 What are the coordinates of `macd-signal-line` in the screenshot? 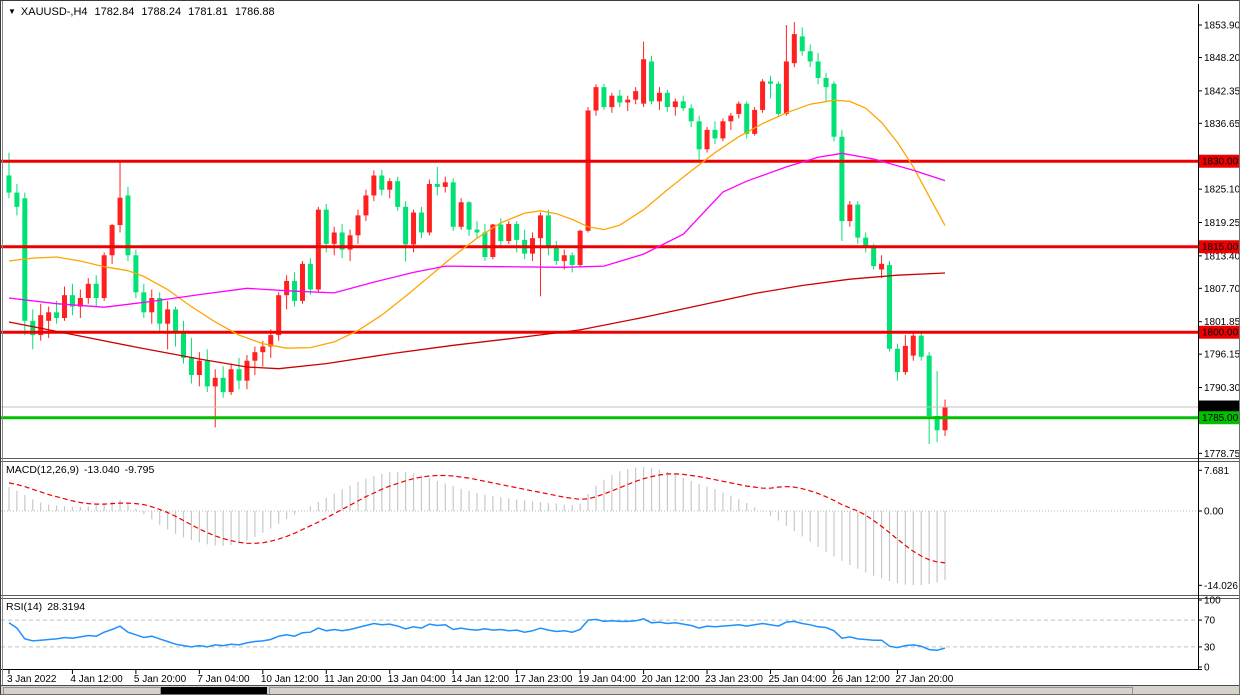 It's located at (477, 518).